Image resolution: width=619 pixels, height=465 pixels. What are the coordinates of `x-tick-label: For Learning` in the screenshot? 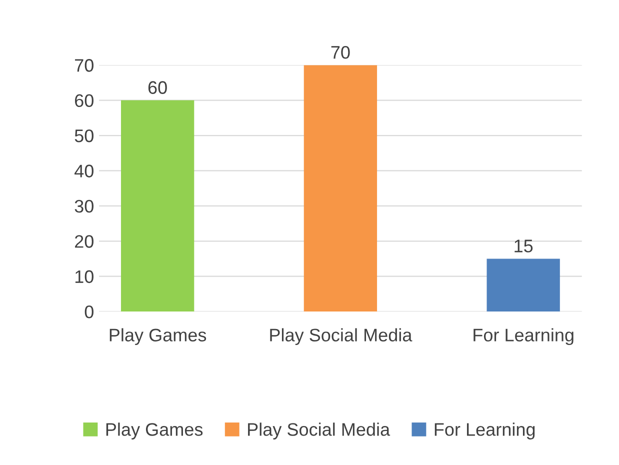 It's located at (524, 337).